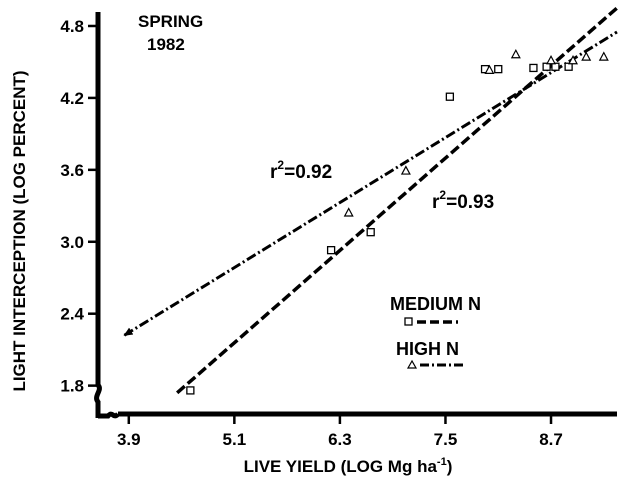  Describe the element at coordinates (551, 439) in the screenshot. I see `x-tick-label: 8.7` at that location.